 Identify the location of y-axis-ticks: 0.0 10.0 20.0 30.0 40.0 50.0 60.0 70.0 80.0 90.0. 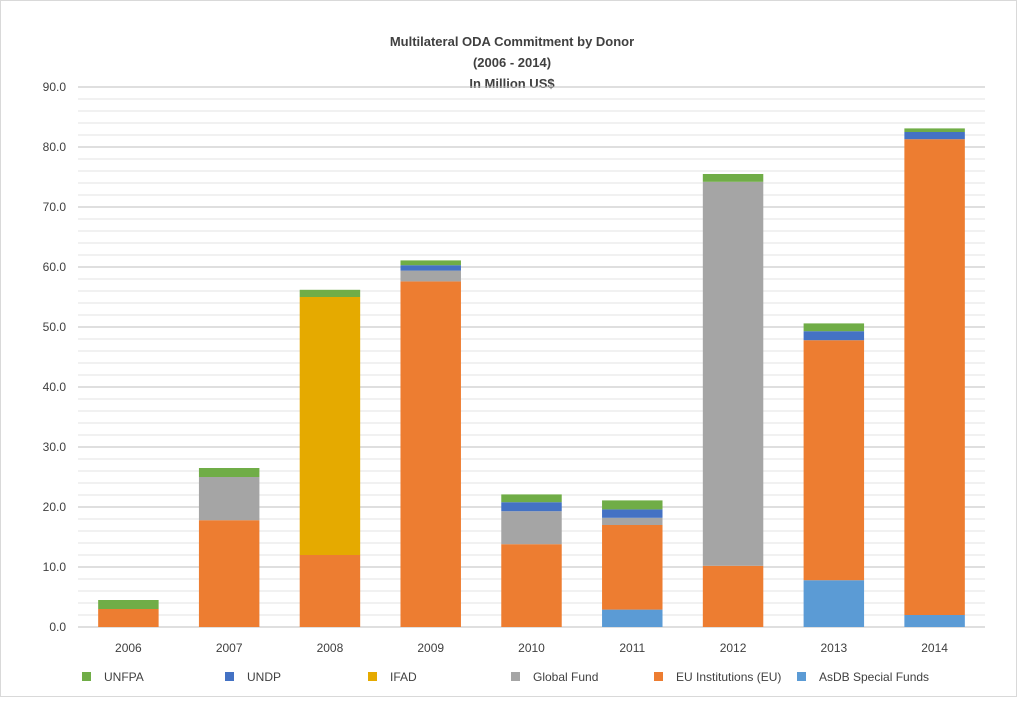
(55, 357).